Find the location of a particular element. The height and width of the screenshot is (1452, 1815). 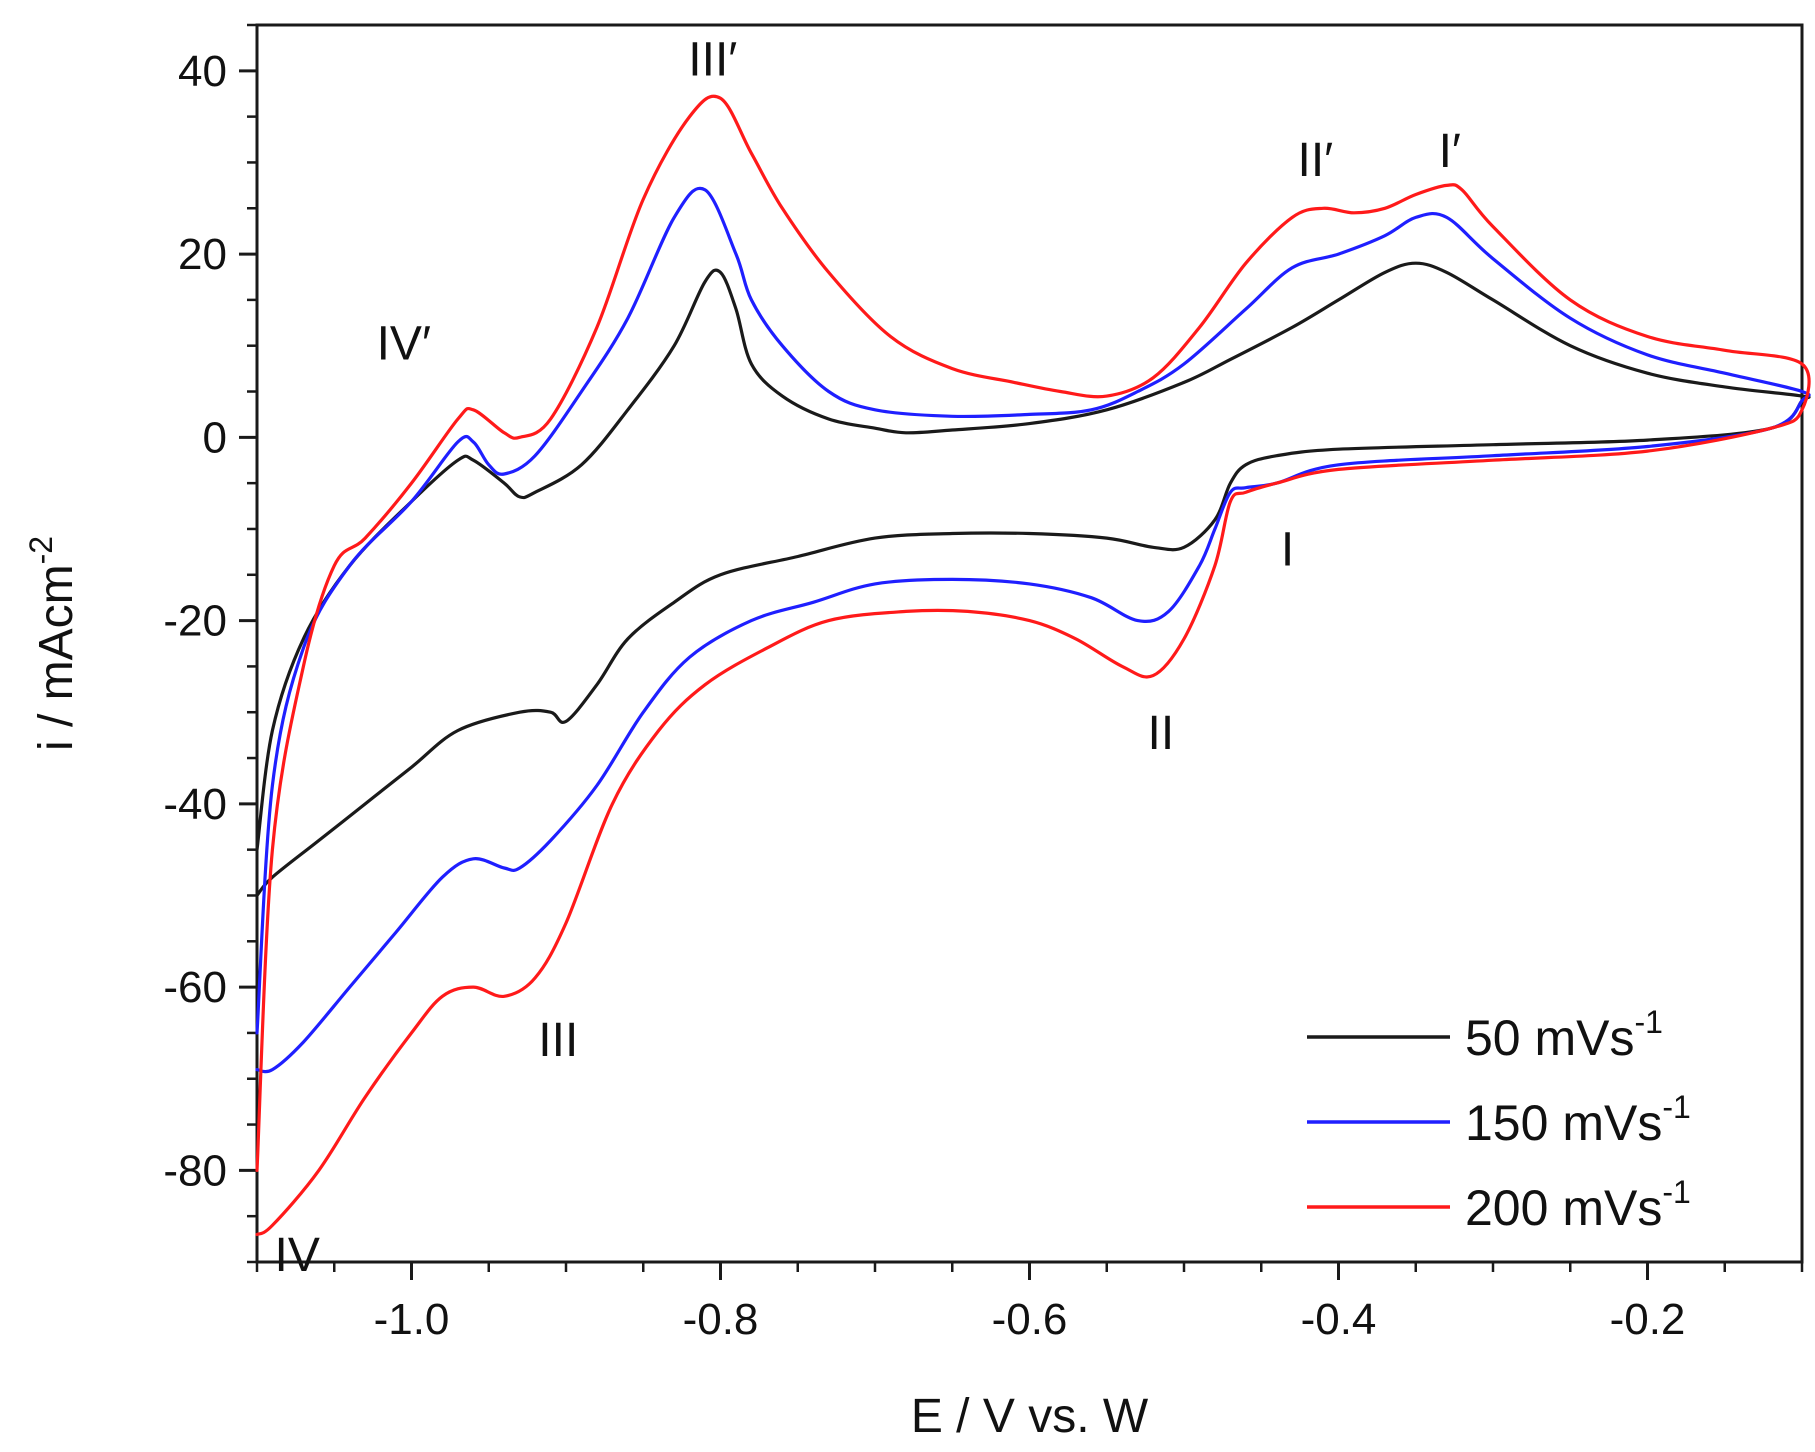

y-tick-label: -80 is located at coordinates (195, 1170).